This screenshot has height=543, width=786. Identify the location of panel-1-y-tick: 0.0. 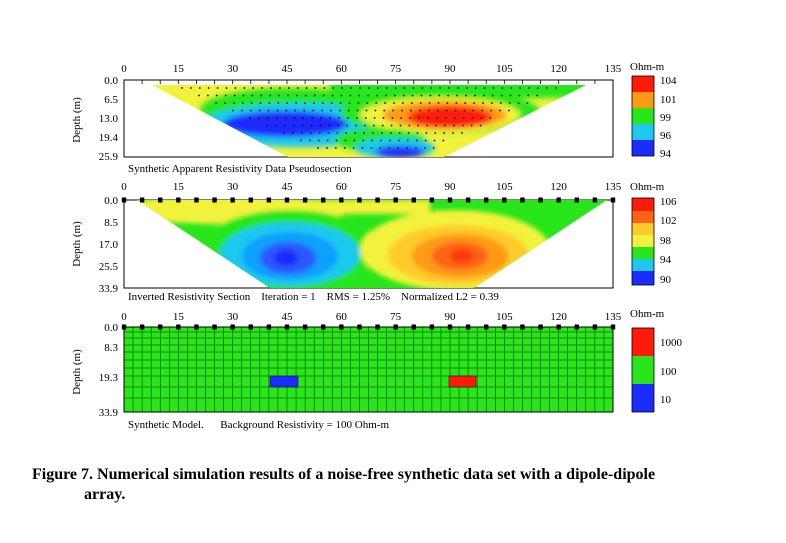
(111, 81).